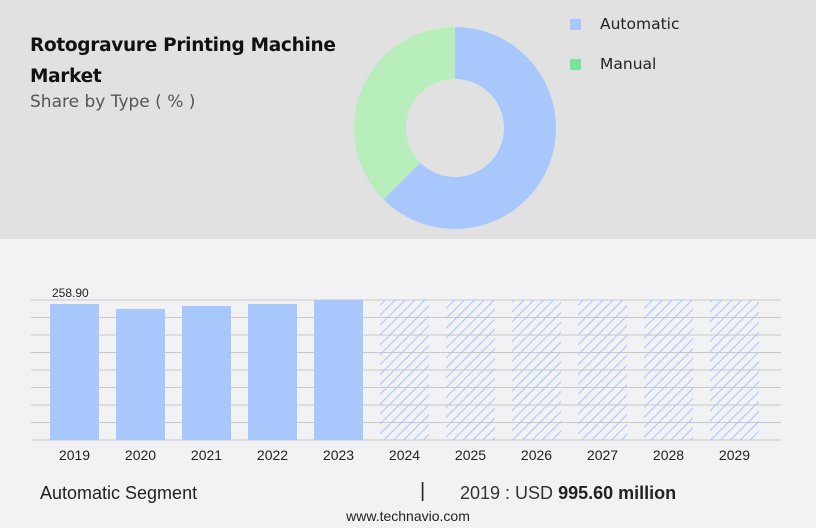 This screenshot has width=816, height=528. I want to click on title-line-2: Market, so click(66, 76).